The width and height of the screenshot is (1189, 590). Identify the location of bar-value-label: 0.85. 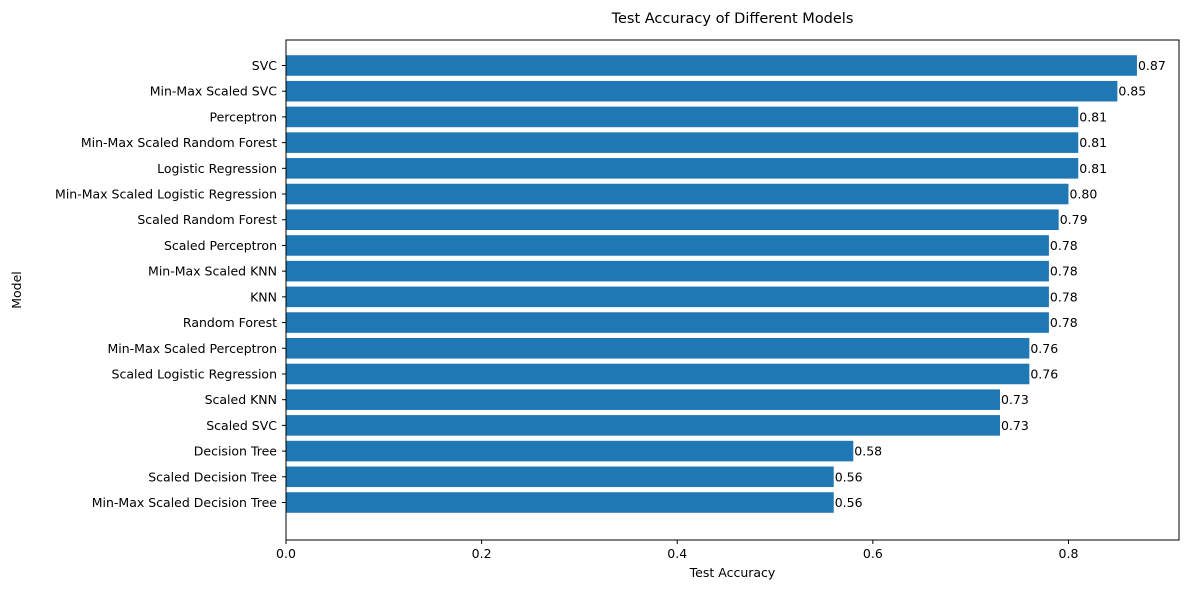
(1132, 91).